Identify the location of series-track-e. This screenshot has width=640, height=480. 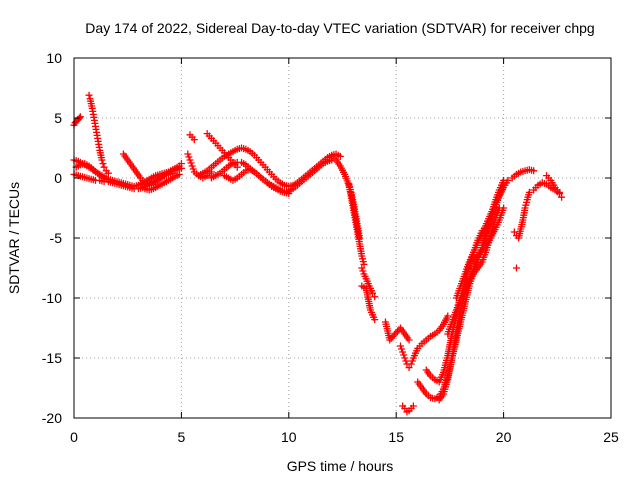
(162, 182).